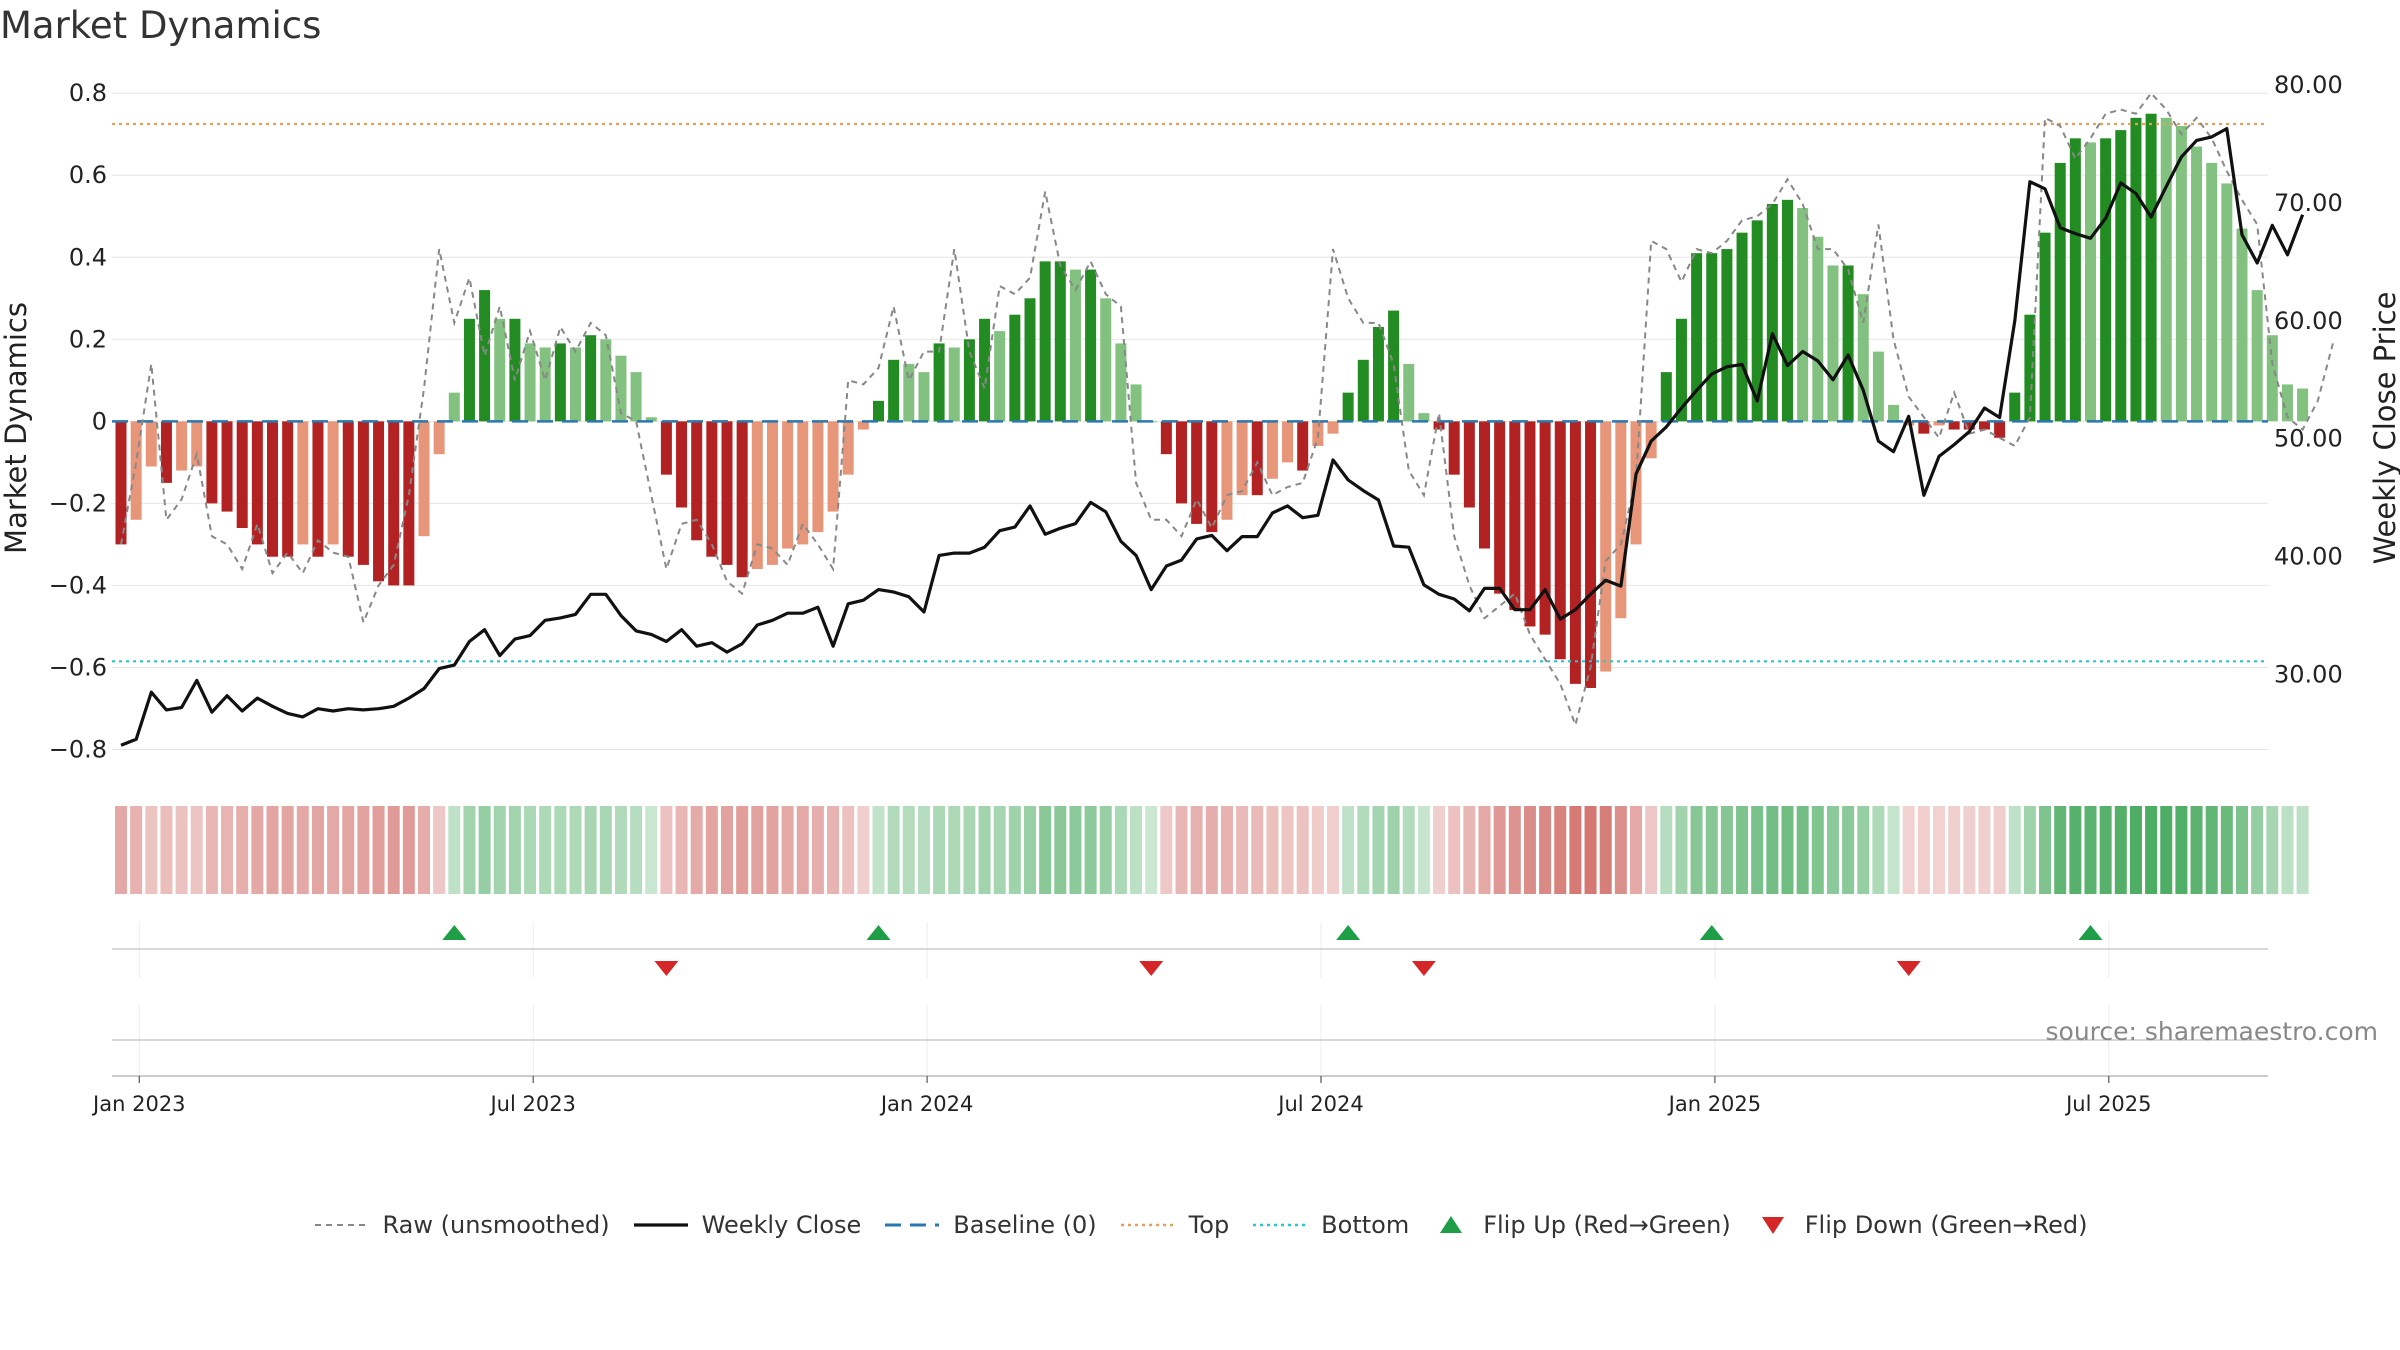 This screenshot has height=1350, width=2400. Describe the element at coordinates (1190, 950) in the screenshot. I see `flip-markers-panel` at that location.